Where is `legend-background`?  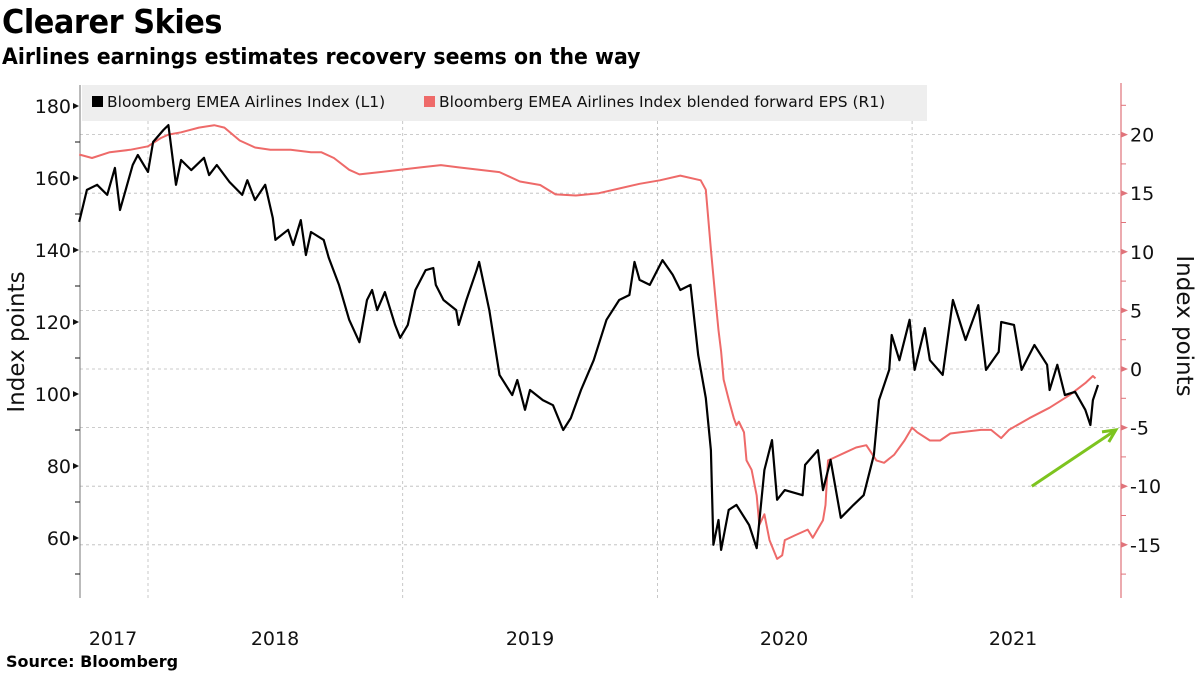
legend-background is located at coordinates (504, 103).